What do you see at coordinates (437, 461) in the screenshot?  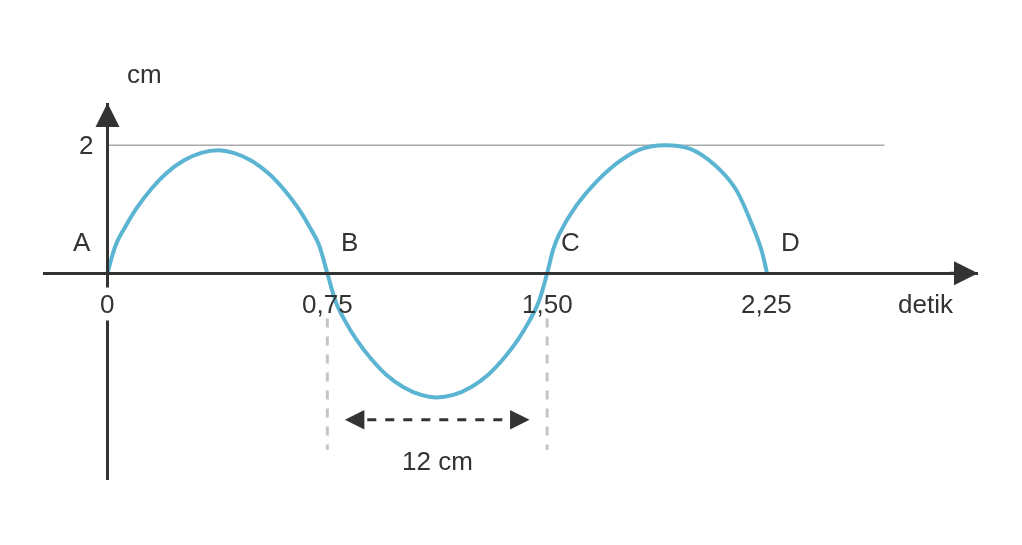 I see `text: 12 cm` at bounding box center [437, 461].